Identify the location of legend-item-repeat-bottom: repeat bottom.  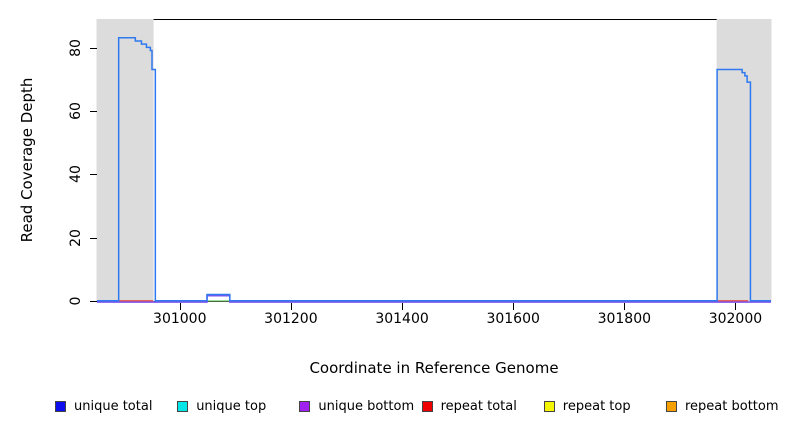
(722, 406).